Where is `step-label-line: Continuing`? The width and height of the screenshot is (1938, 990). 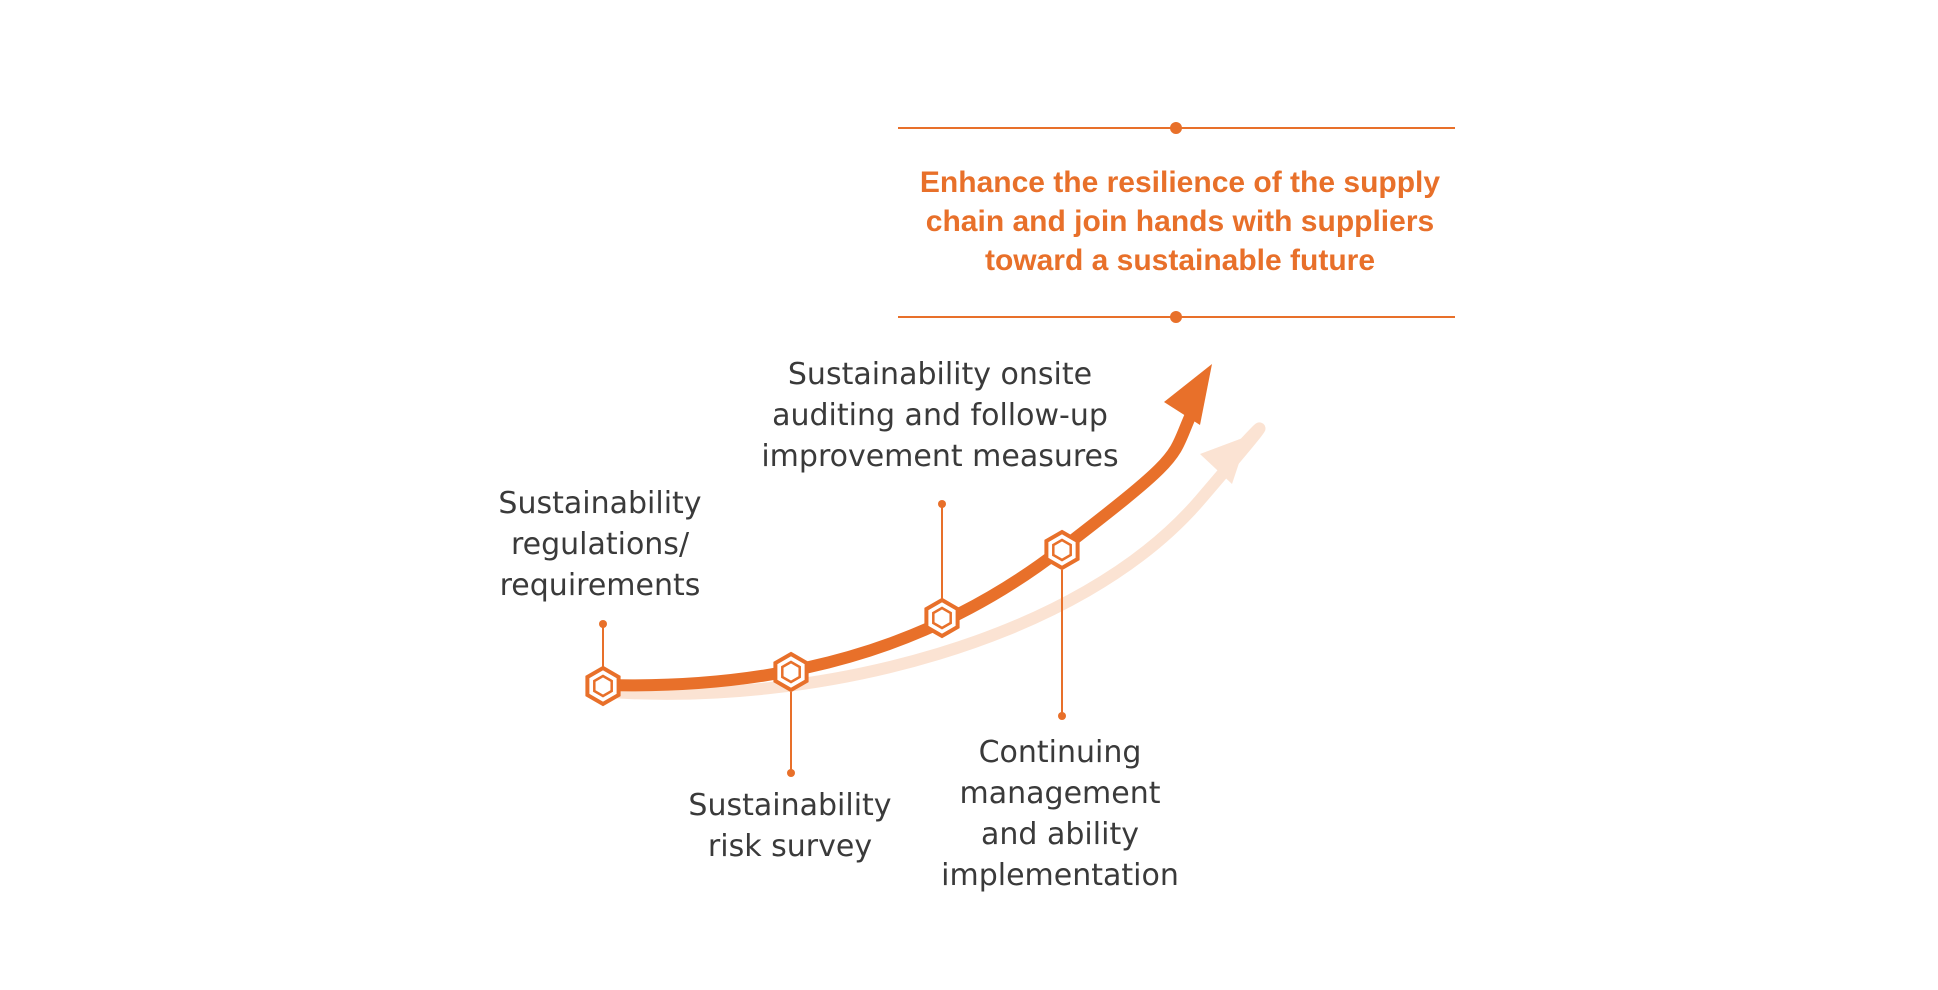
step-label-line: Continuing is located at coordinates (1060, 752).